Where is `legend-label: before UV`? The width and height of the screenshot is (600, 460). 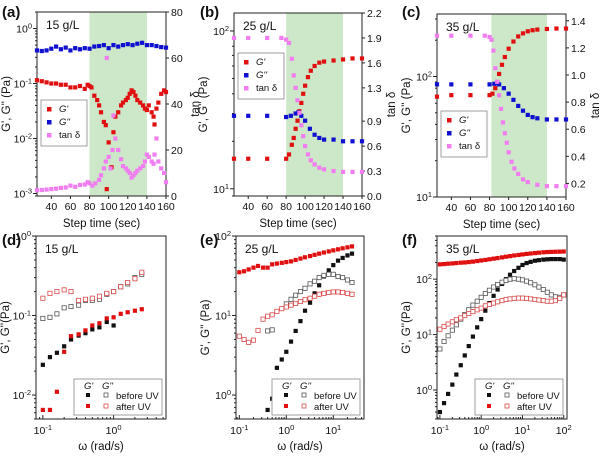
legend-label: before UV is located at coordinates (335, 396).